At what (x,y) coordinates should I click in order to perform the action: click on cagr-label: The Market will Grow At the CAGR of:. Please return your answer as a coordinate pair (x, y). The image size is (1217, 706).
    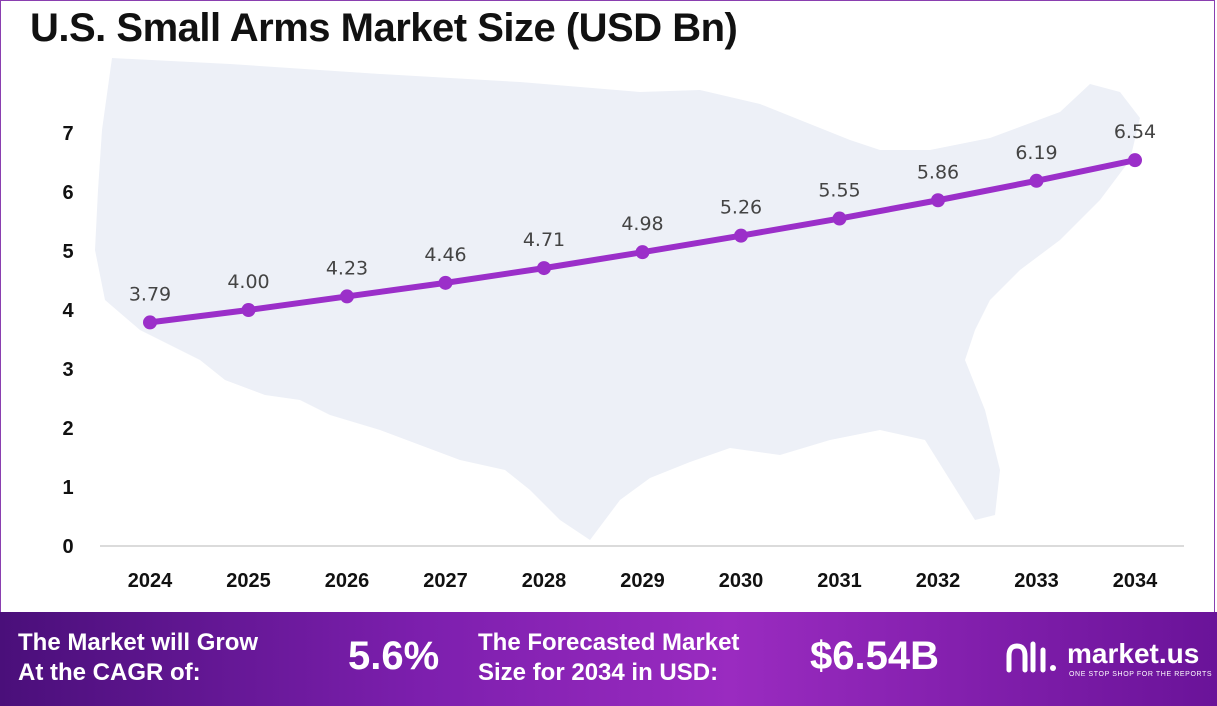
    Looking at the image, I should click on (138, 657).